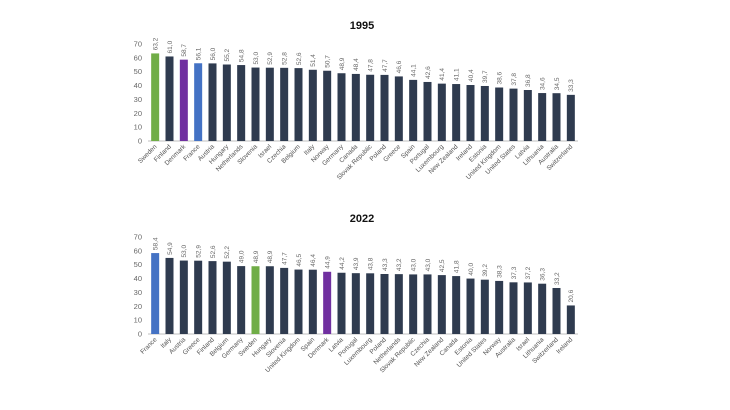 This screenshot has height=410, width=730. What do you see at coordinates (514, 79) in the screenshot?
I see `data-label: 37,8` at bounding box center [514, 79].